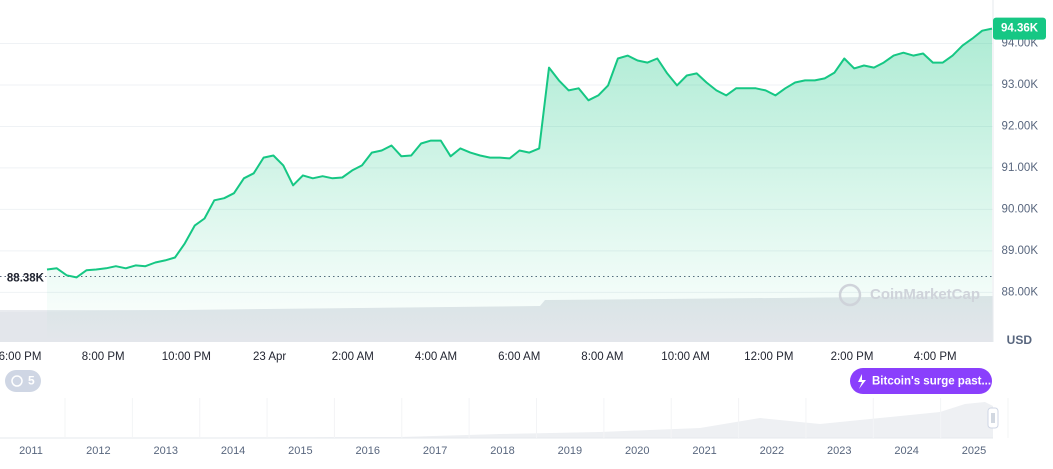 This screenshot has width=1053, height=469. What do you see at coordinates (98, 451) in the screenshot?
I see `navigator-label: 2012` at bounding box center [98, 451].